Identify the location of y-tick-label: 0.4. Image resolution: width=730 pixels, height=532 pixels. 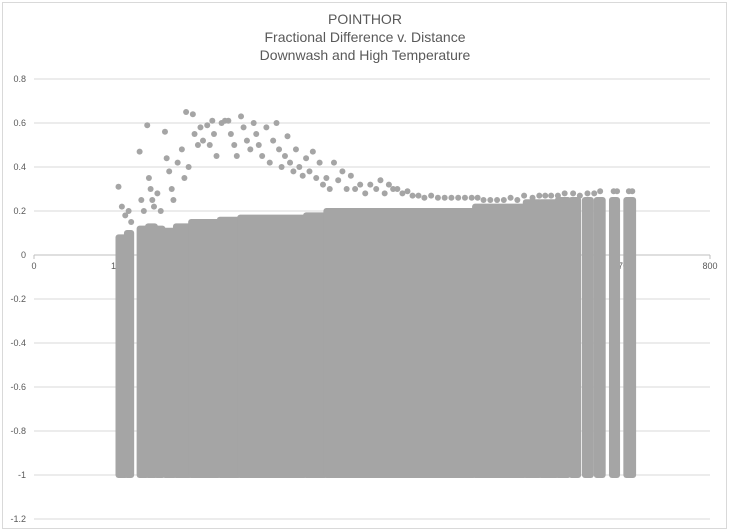
(19, 167).